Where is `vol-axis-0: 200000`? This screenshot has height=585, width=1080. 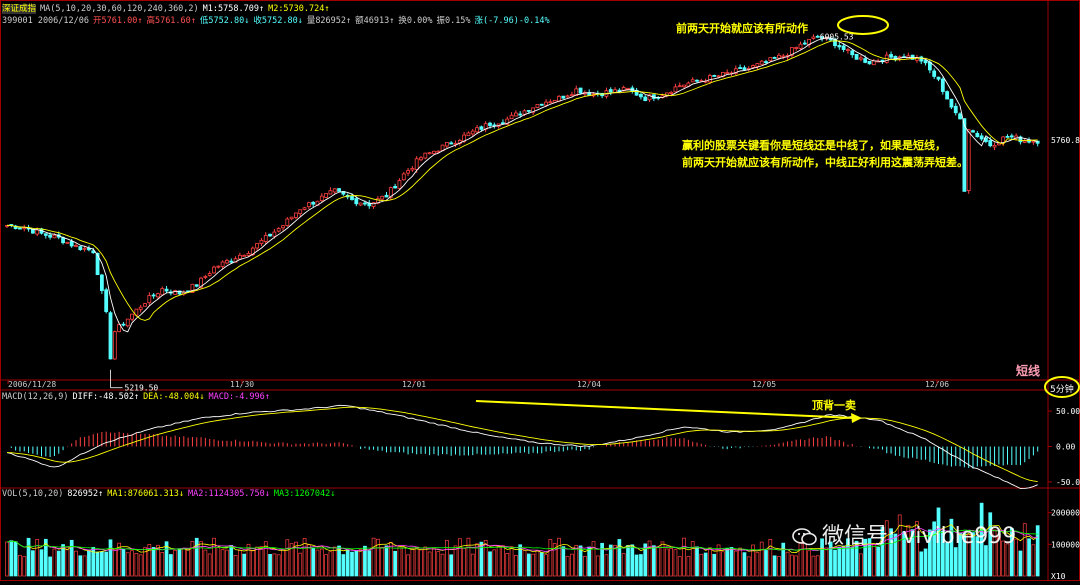
vol-axis-0: 200000 is located at coordinates (1065, 513).